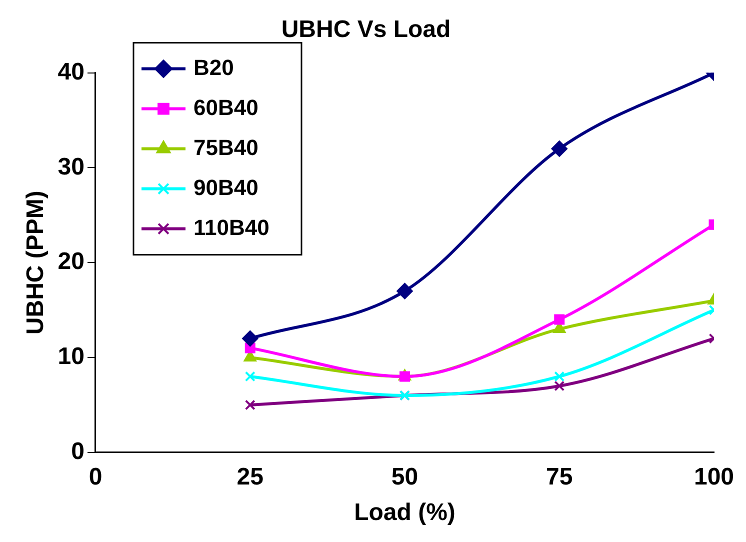  I want to click on y-tick-label: 20, so click(71, 262).